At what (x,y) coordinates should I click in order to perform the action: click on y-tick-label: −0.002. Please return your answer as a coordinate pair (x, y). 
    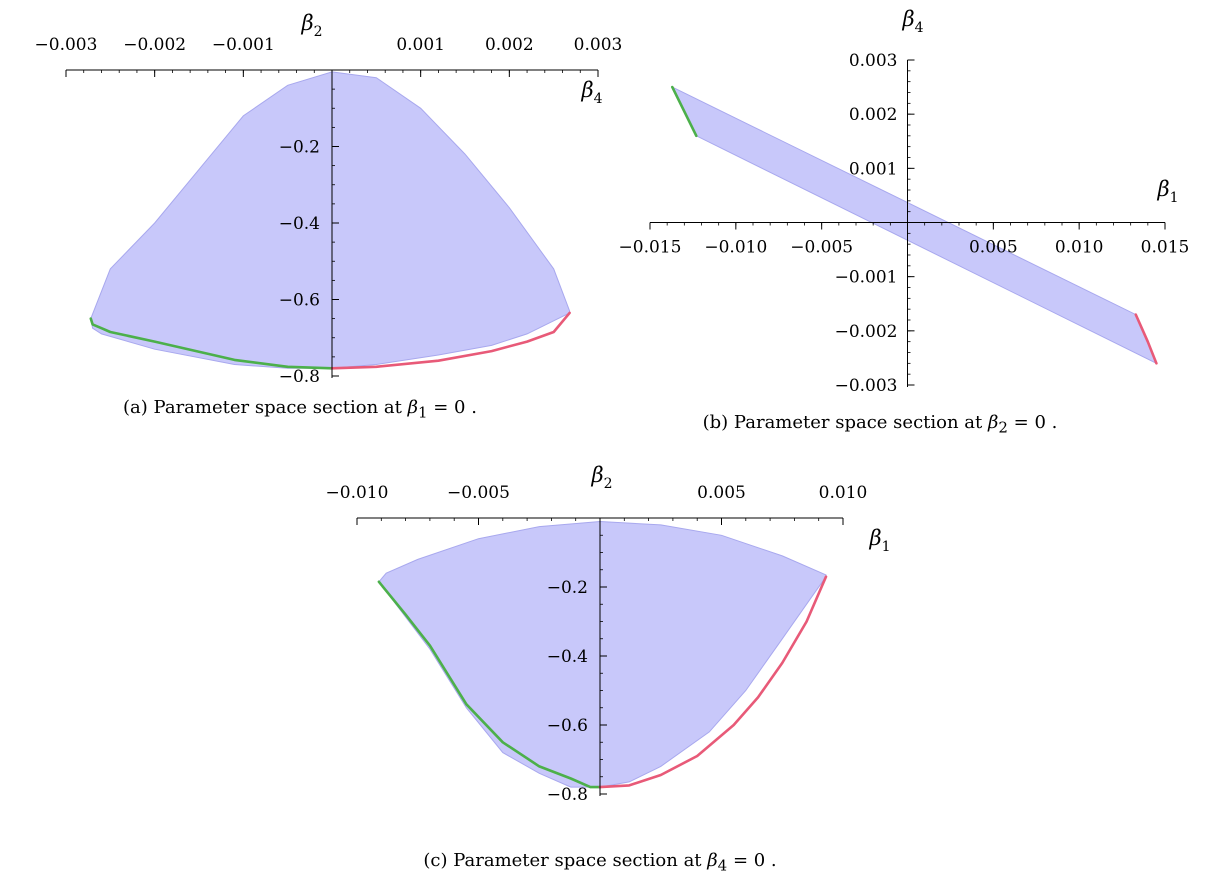
    Looking at the image, I should click on (866, 332).